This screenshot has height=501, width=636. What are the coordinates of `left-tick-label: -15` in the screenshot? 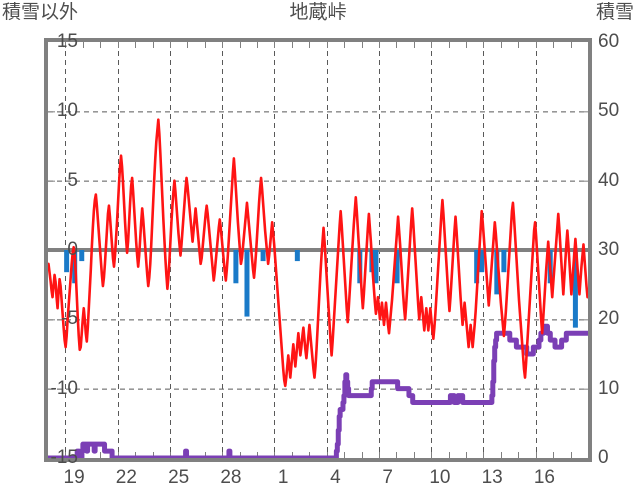 It's located at (64, 457).